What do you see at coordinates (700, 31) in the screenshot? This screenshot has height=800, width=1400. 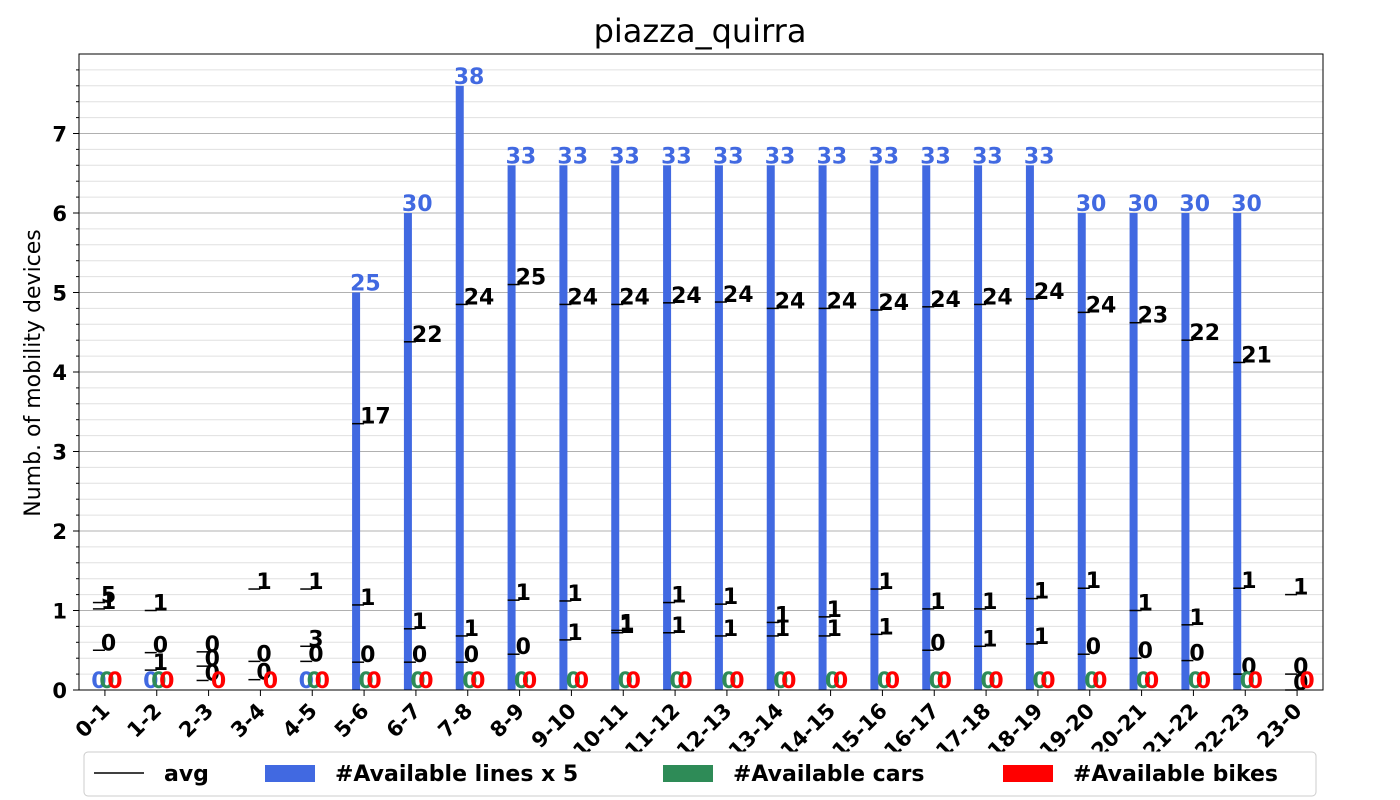 I see `chart-title: piazza_quirra` at bounding box center [700, 31].